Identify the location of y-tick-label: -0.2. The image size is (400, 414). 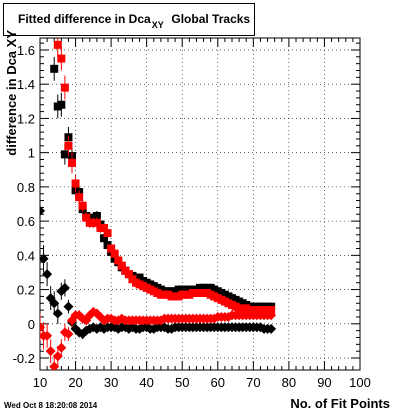
(24, 358).